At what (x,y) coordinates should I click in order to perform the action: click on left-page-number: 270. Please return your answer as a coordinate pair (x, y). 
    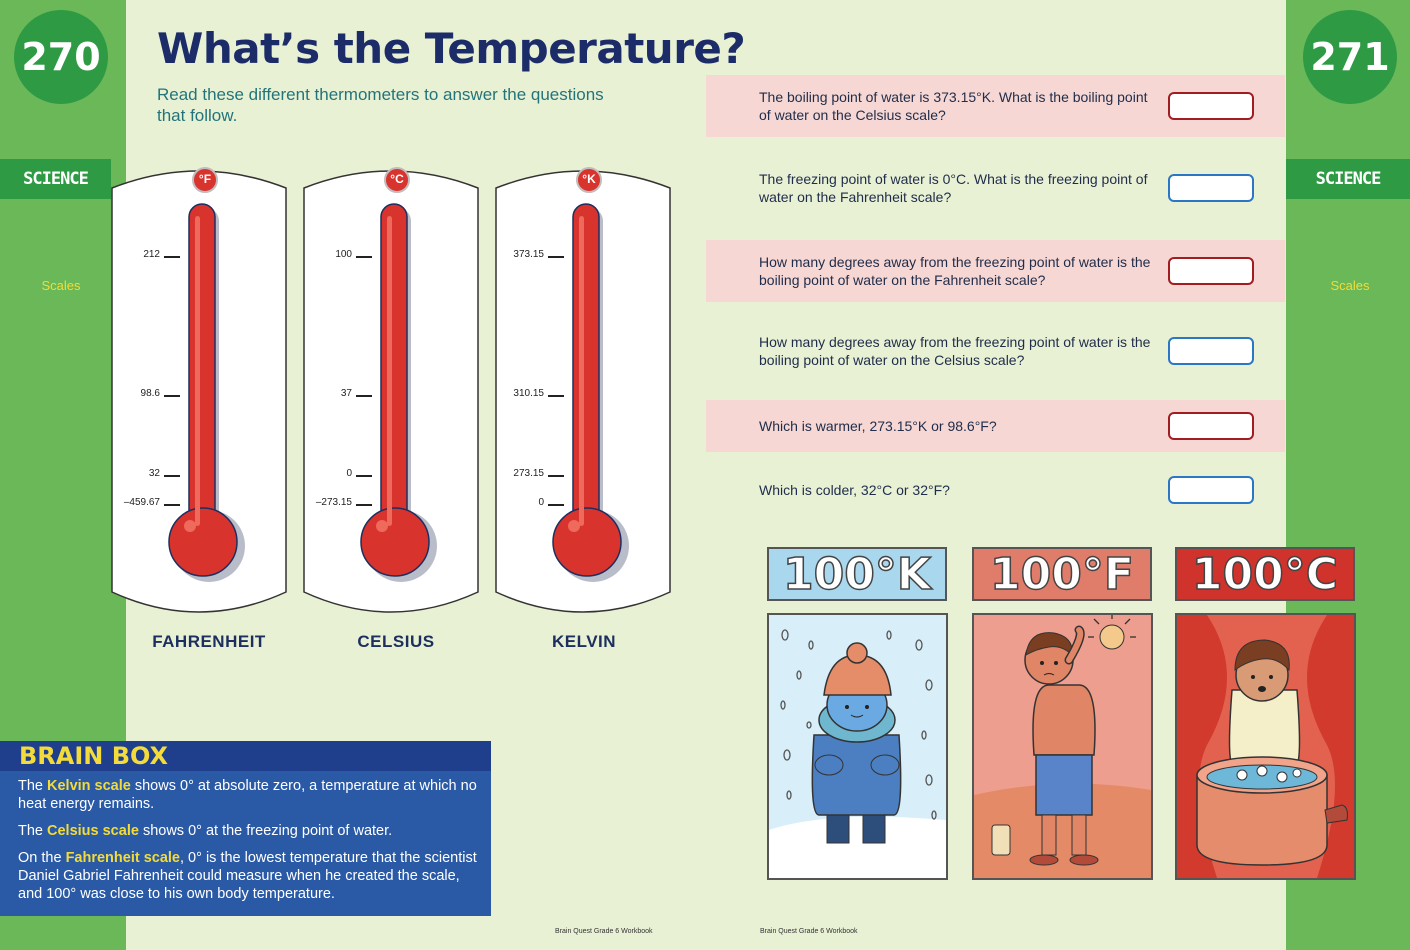
    Looking at the image, I should click on (61, 57).